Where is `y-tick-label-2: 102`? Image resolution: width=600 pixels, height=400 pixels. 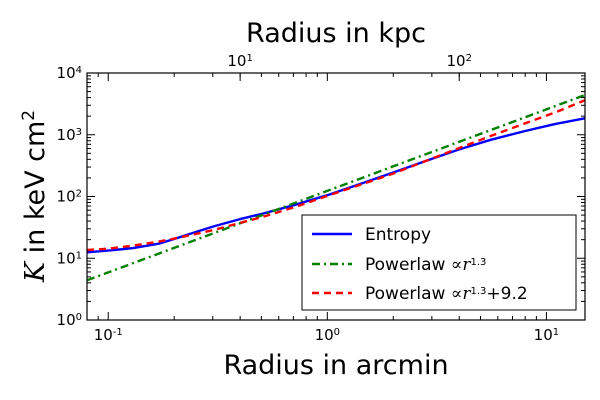
y-tick-label-2: 102 is located at coordinates (69, 197).